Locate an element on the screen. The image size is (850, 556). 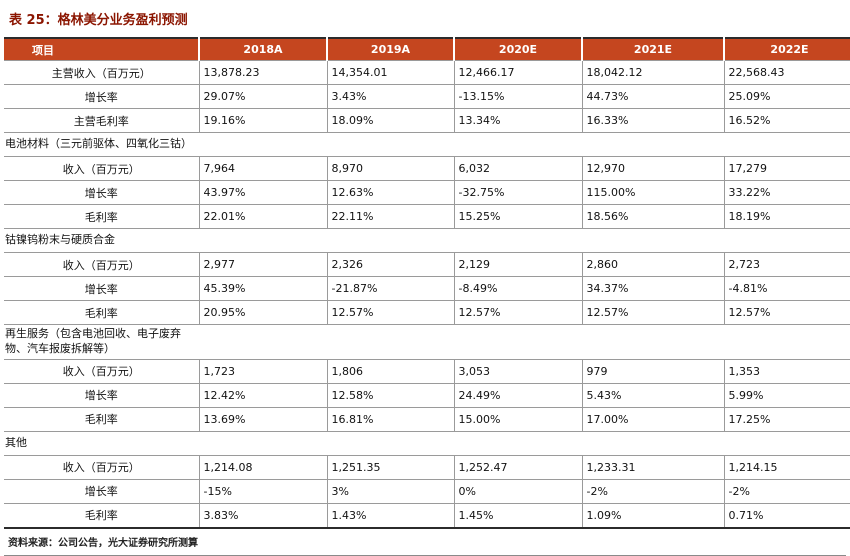
row-label: 主营毛利率 is located at coordinates (101, 120).